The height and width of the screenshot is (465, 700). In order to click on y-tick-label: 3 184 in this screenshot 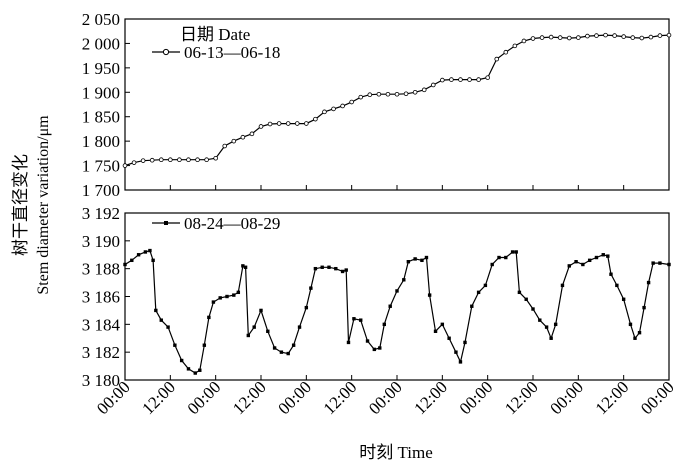, I will do `click(101, 324)`.